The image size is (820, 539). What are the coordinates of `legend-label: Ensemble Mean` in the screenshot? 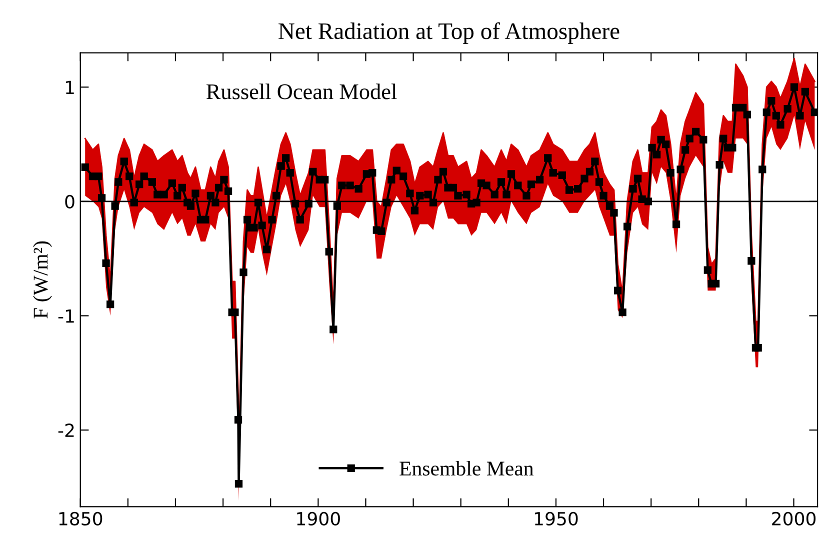 It's located at (467, 468).